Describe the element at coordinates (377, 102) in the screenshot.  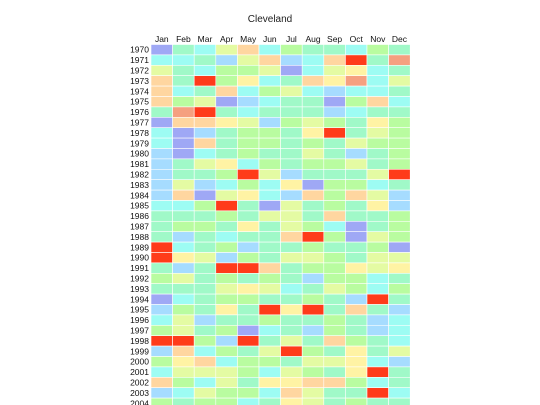
I see `heatmap-cell-1975-nov` at that location.